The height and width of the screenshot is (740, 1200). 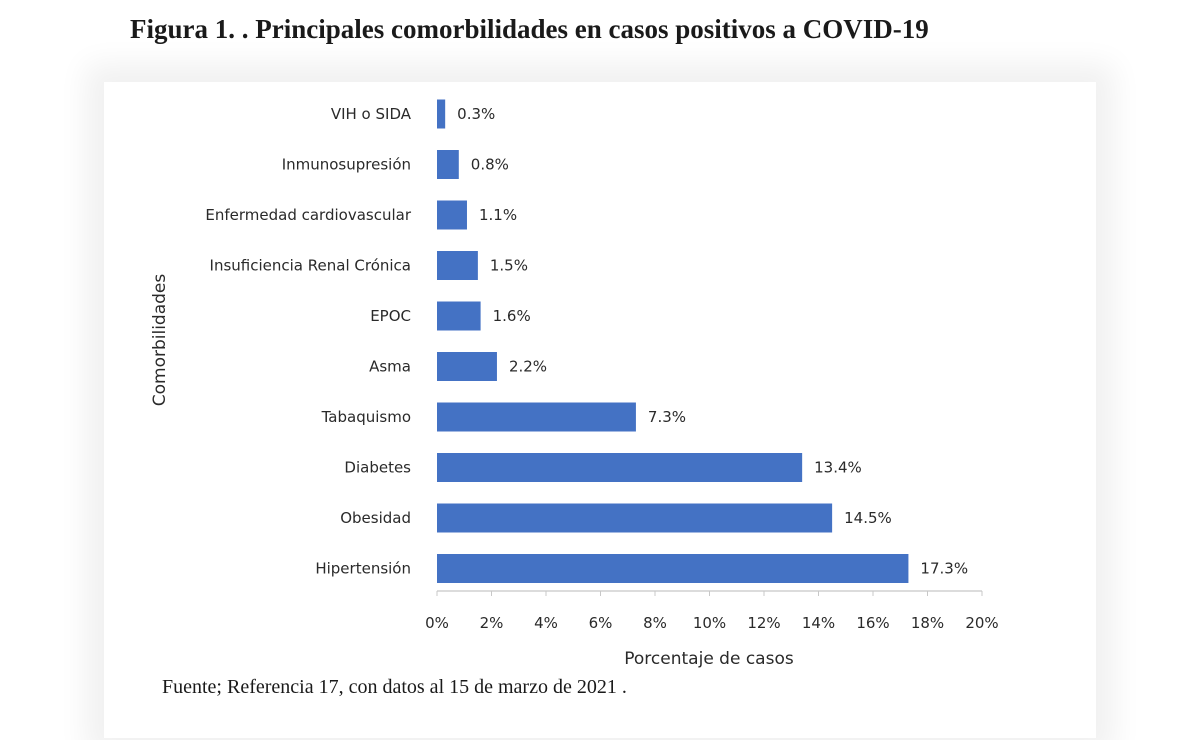 What do you see at coordinates (981, 623) in the screenshot?
I see `x-tick-label: 20%` at bounding box center [981, 623].